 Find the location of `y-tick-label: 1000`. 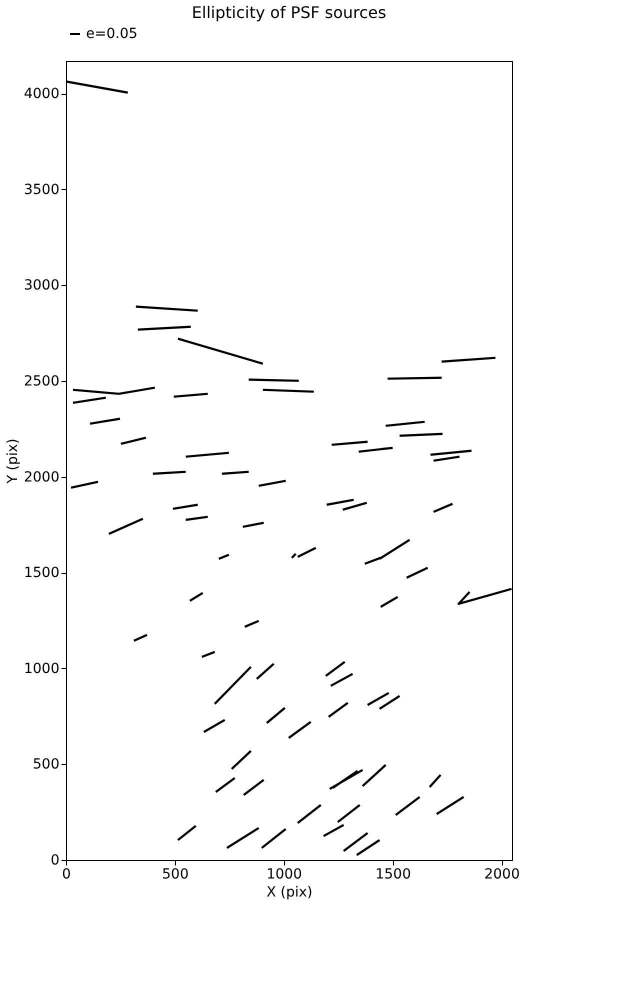

y-tick-label: 1000 is located at coordinates (42, 668).